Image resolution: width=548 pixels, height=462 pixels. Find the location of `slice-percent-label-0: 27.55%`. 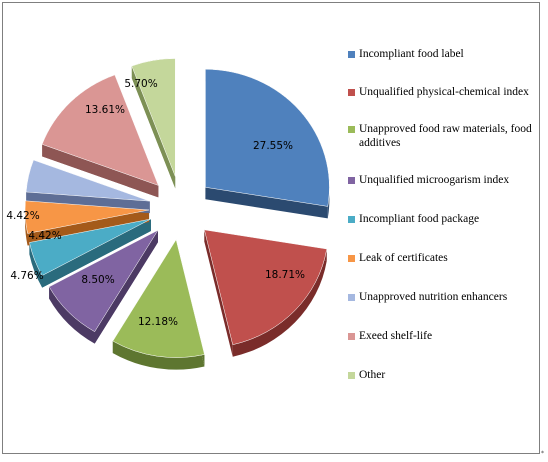

slice-percent-label-0: 27.55% is located at coordinates (273, 146).